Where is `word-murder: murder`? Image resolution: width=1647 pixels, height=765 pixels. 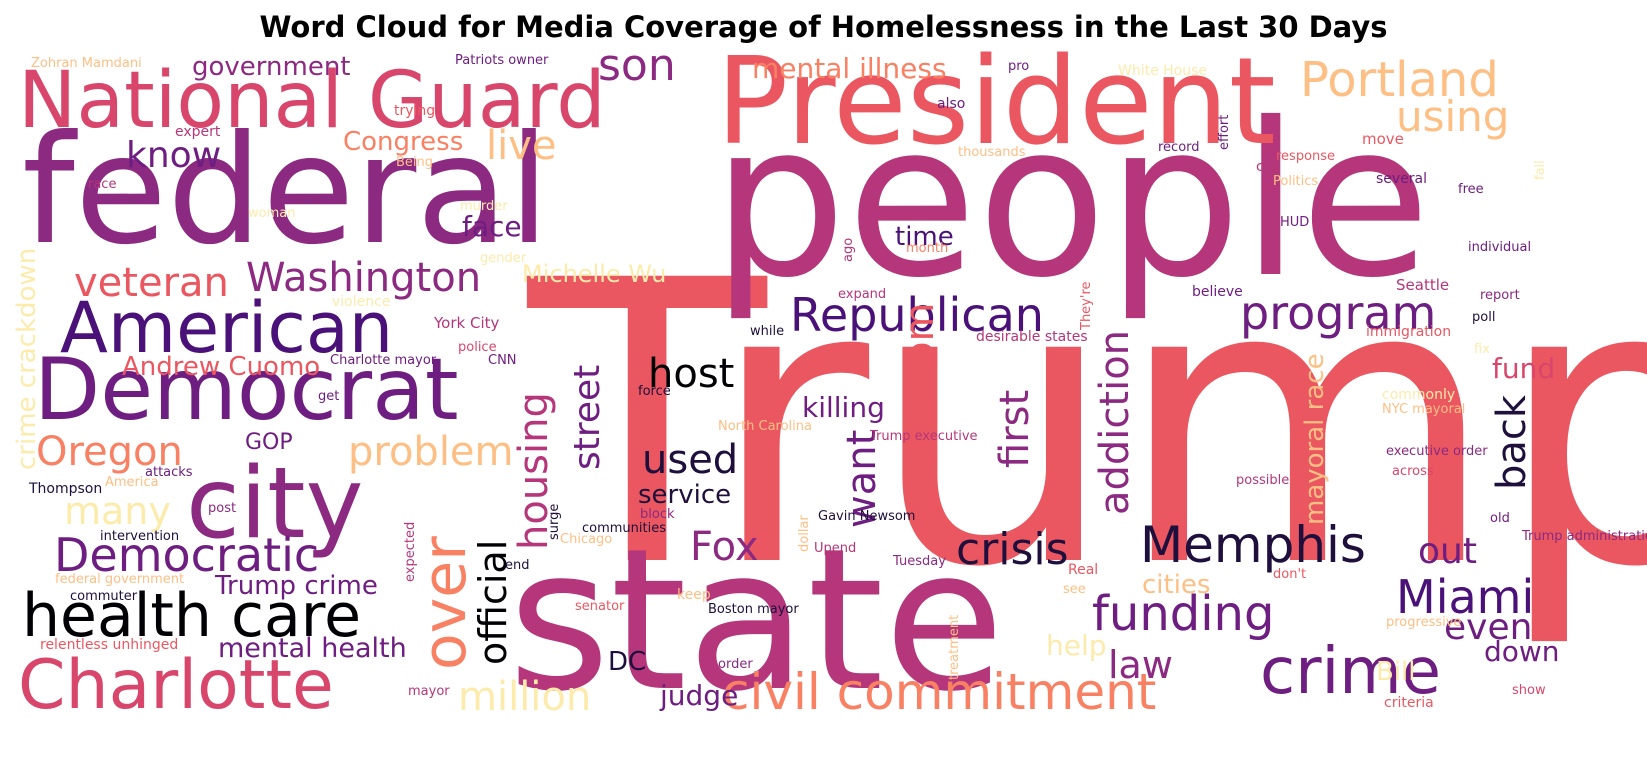 word-murder: murder is located at coordinates (484, 206).